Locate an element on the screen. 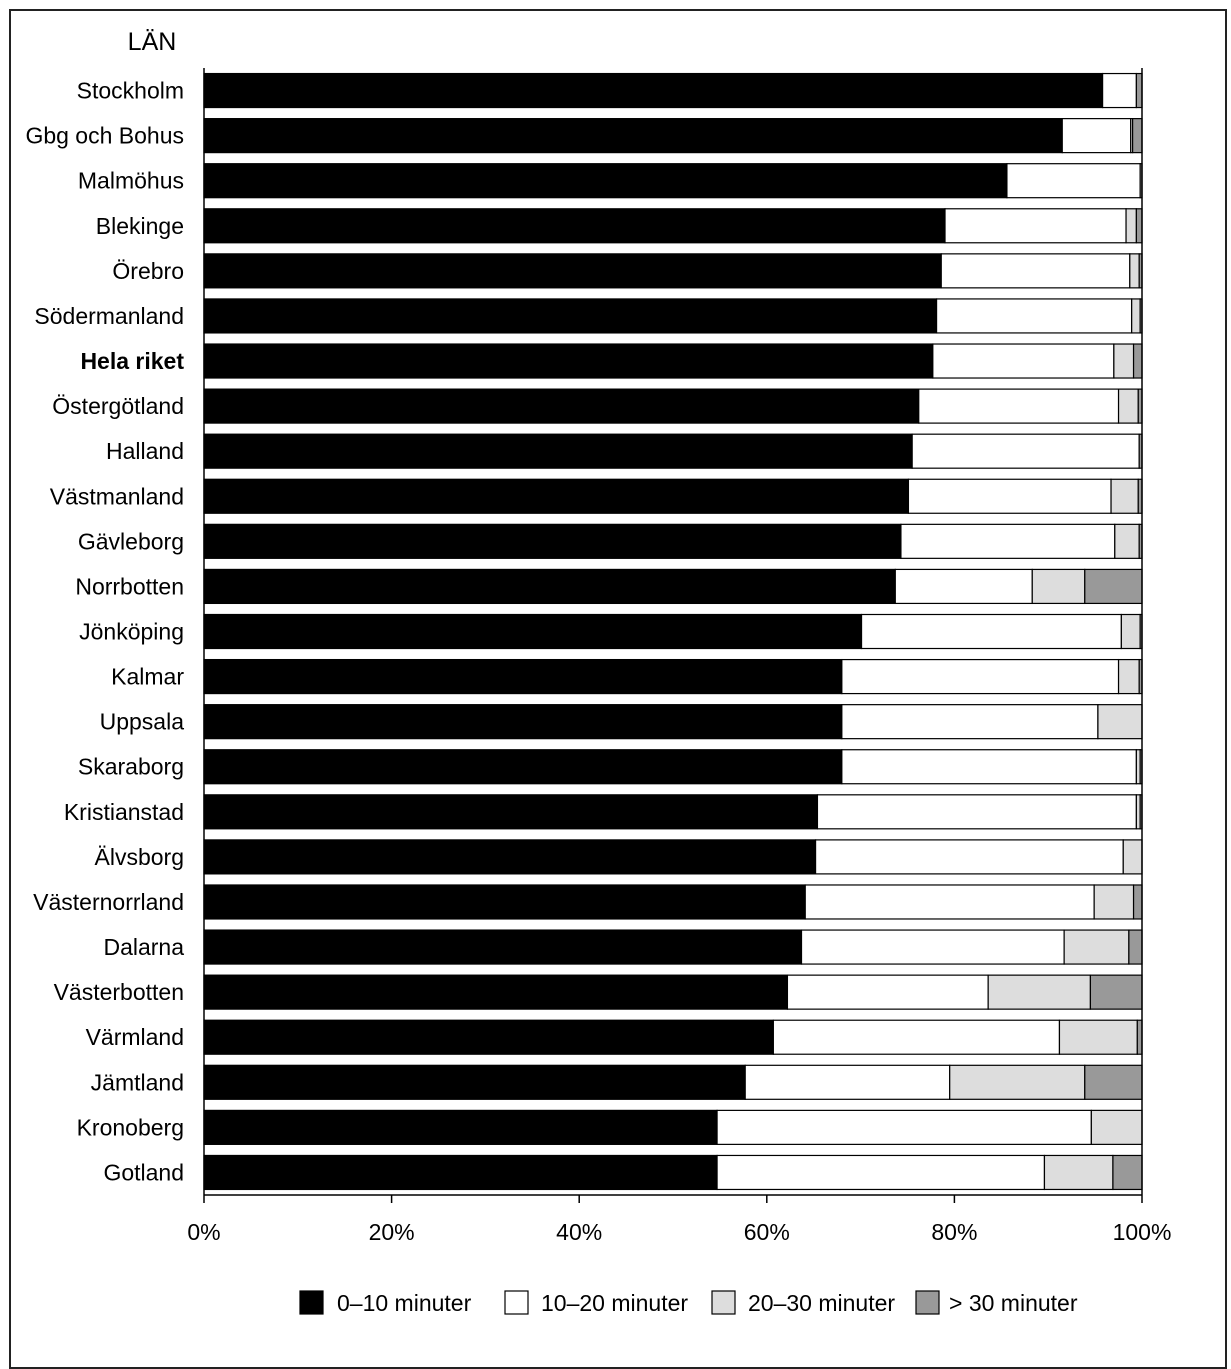 Image resolution: width=1231 pixels, height=1369 pixels. category-label: Västerbotten is located at coordinates (119, 992).